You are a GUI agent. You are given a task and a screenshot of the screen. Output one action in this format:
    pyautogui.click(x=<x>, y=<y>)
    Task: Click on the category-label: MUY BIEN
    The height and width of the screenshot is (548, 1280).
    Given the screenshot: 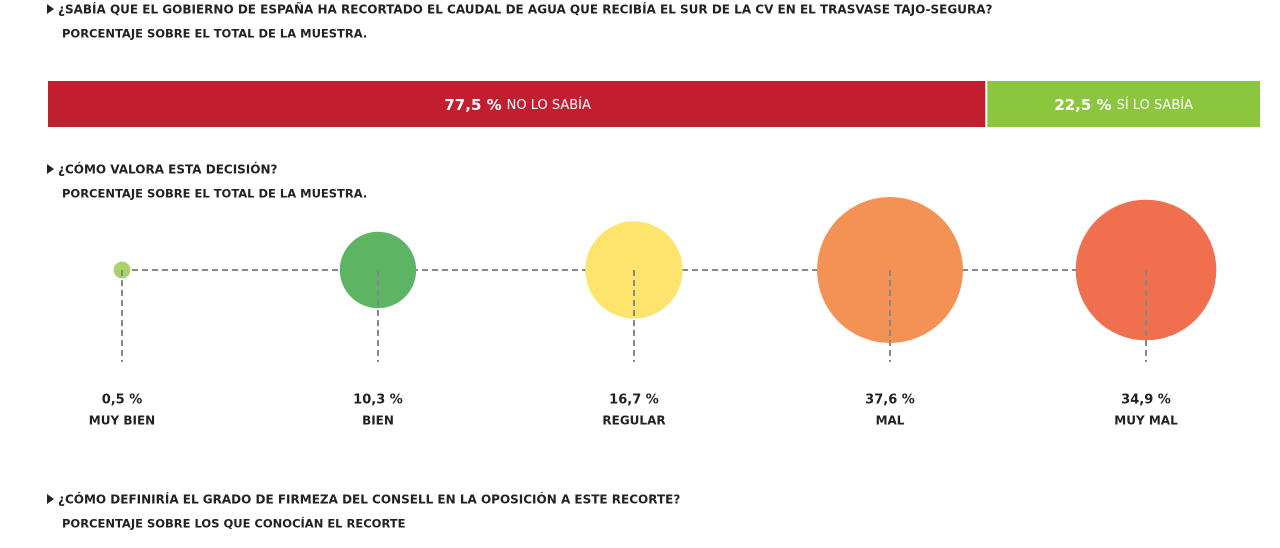 What is the action you would take?
    pyautogui.click(x=122, y=421)
    